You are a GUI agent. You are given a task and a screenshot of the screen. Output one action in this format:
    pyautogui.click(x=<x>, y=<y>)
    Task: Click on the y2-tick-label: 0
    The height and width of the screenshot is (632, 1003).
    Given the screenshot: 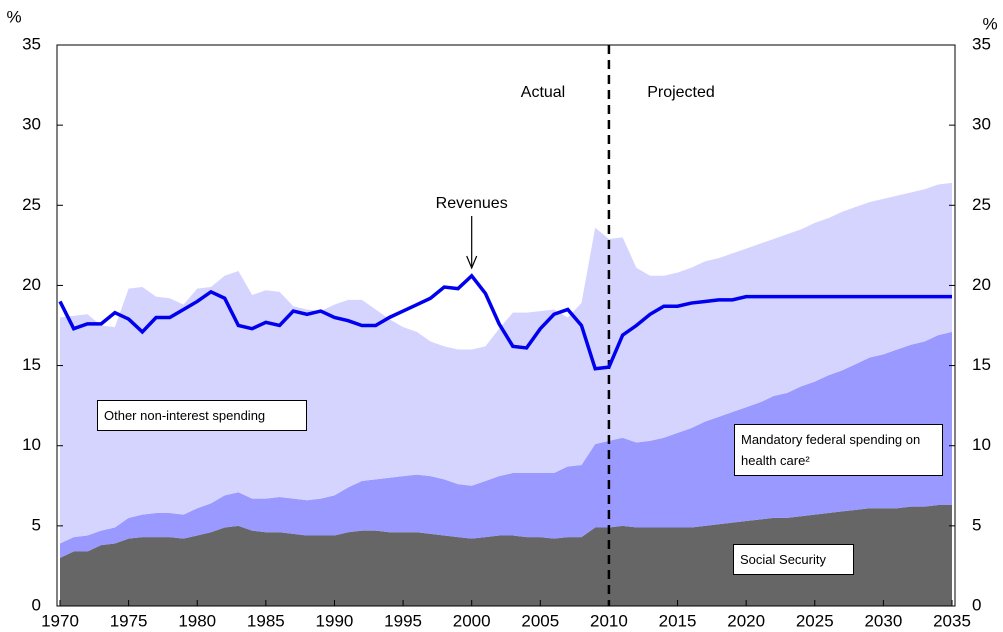 What is the action you would take?
    pyautogui.click(x=976, y=604)
    